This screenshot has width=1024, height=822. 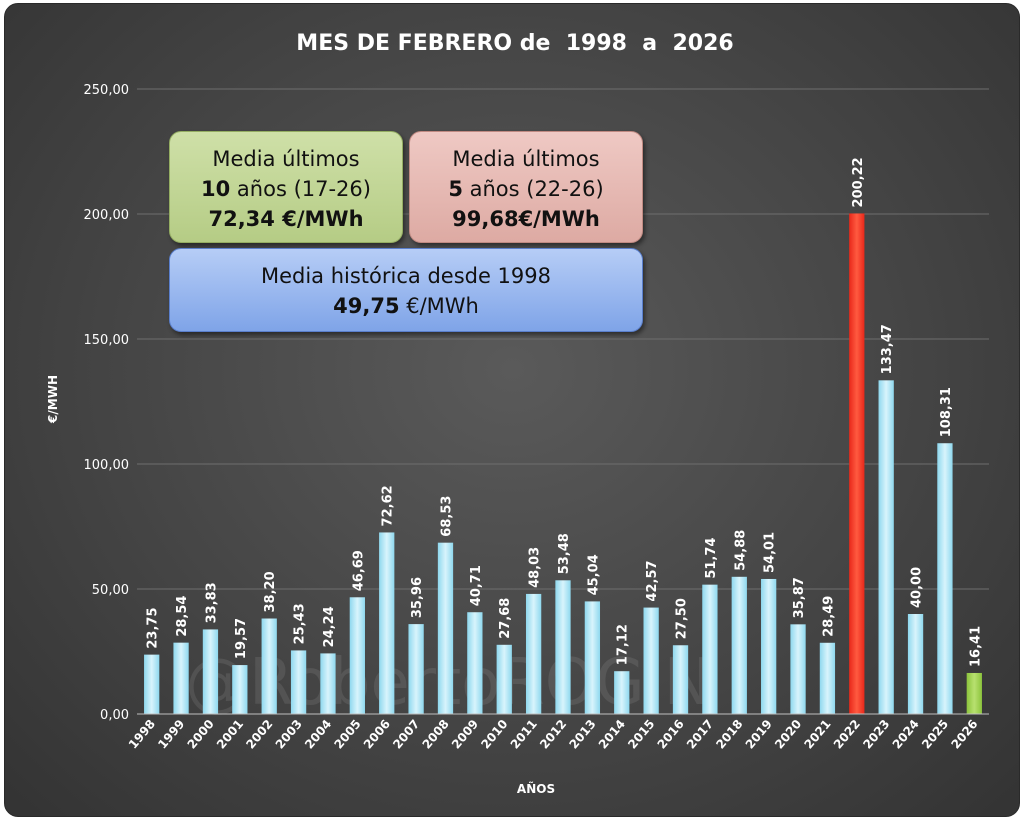 I want to click on data-label-2002: 38,20, so click(x=270, y=591).